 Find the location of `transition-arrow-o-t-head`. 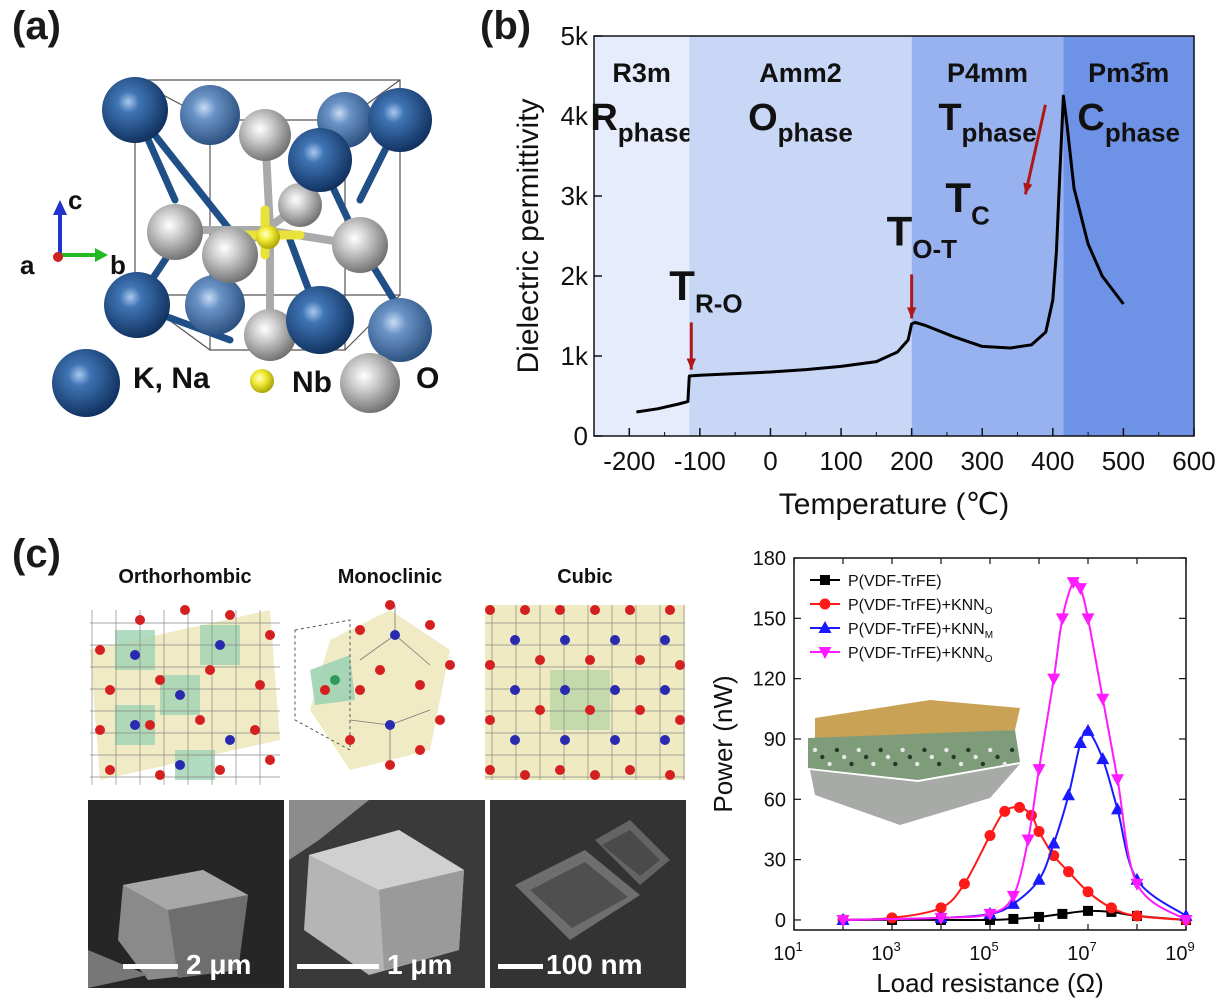

transition-arrow-o-t-head is located at coordinates (911, 313).